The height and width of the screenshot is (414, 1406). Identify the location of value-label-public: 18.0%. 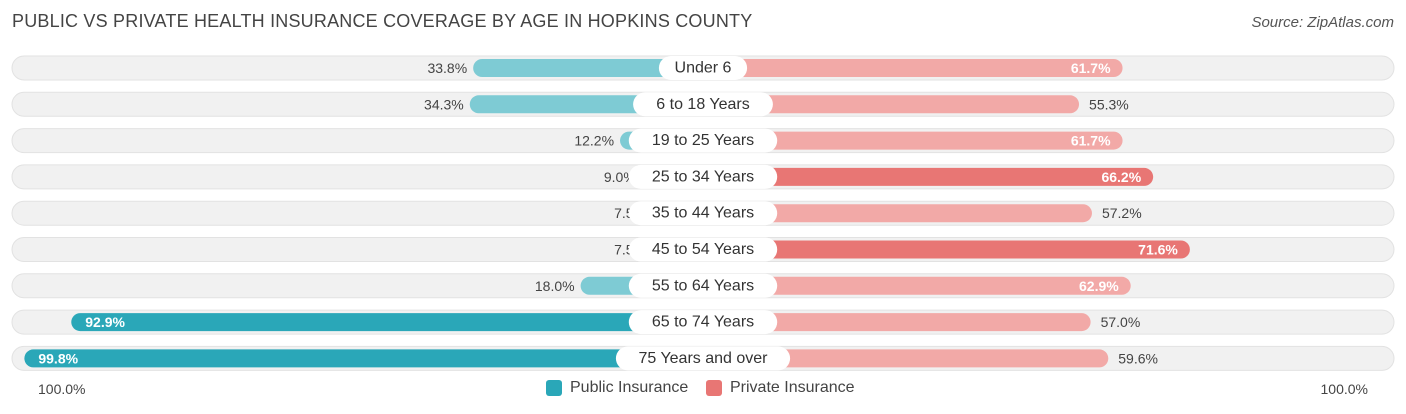
(555, 286).